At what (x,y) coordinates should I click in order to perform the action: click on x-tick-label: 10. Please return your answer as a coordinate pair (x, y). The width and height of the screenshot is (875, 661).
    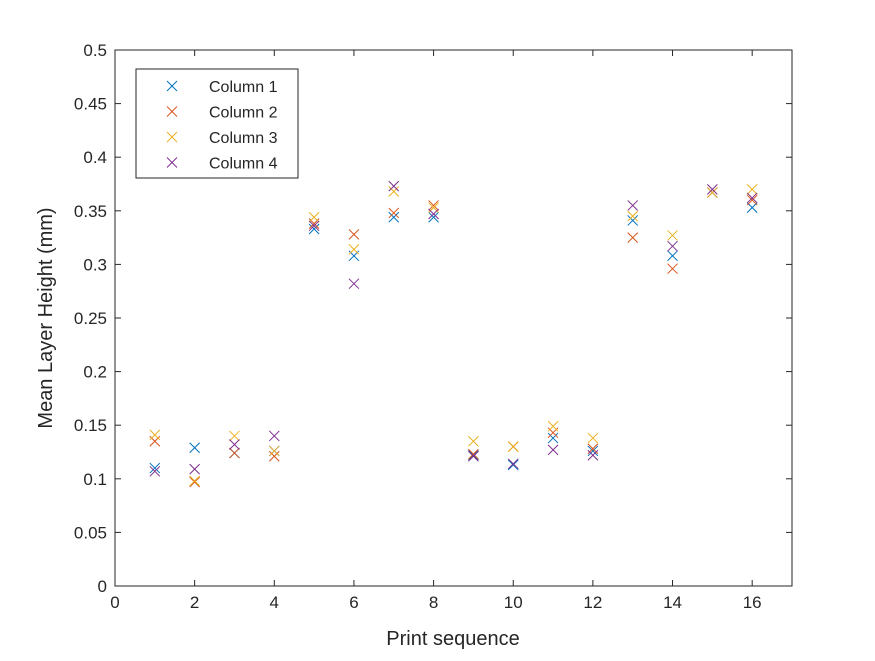
    Looking at the image, I should click on (513, 602).